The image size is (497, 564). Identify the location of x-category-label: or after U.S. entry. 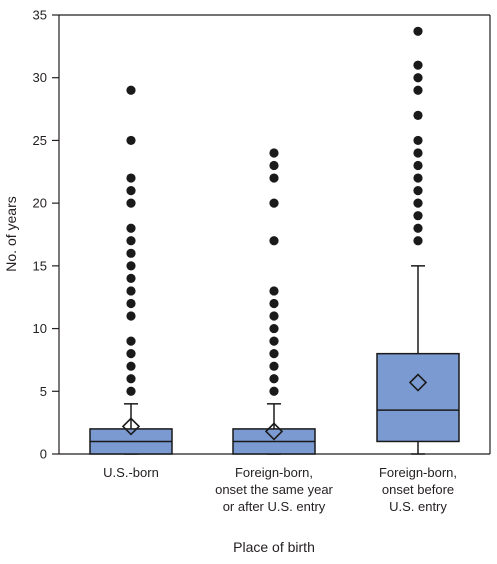
(274, 506).